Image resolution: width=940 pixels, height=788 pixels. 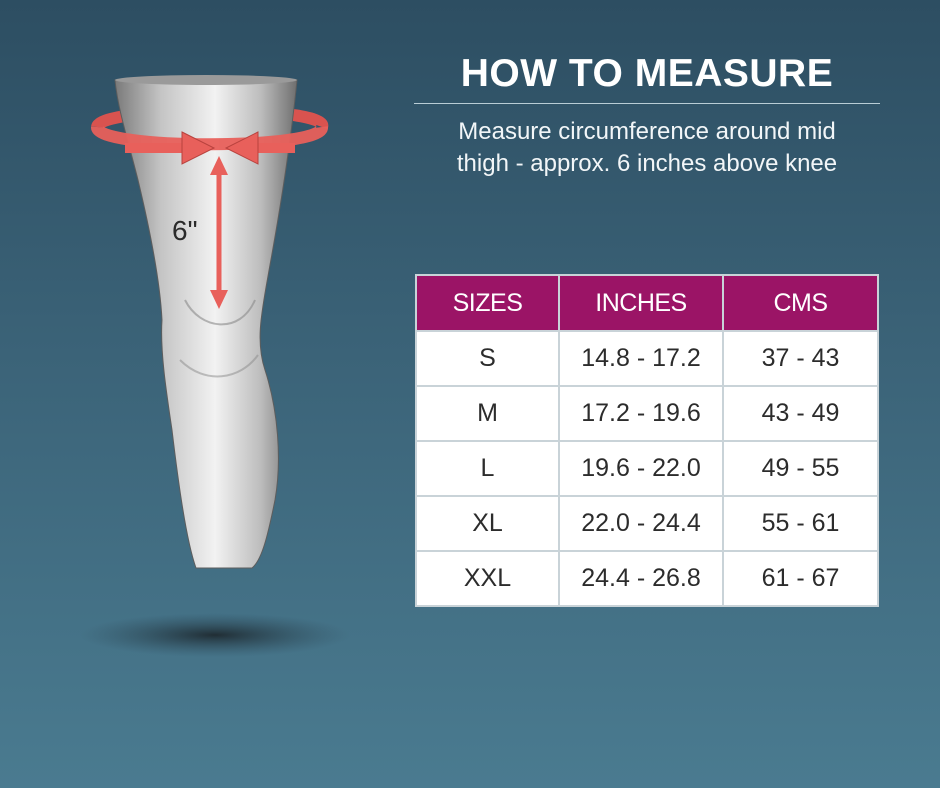 I want to click on leg-top-opening, so click(x=206, y=80).